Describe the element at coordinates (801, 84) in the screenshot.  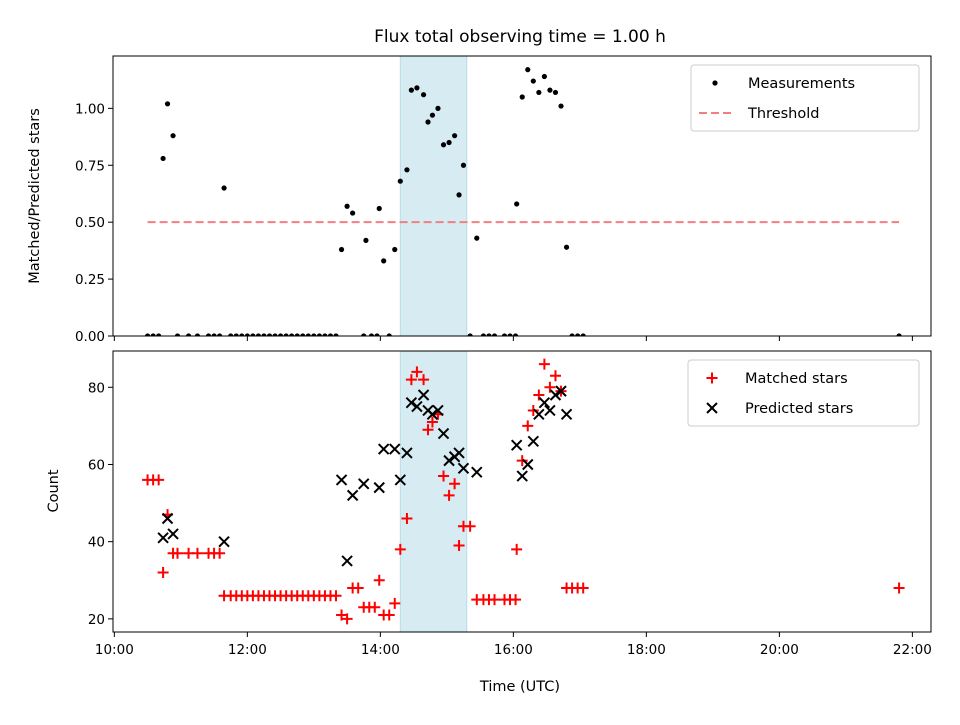
I see `legend-measurements-label: Measurements` at that location.